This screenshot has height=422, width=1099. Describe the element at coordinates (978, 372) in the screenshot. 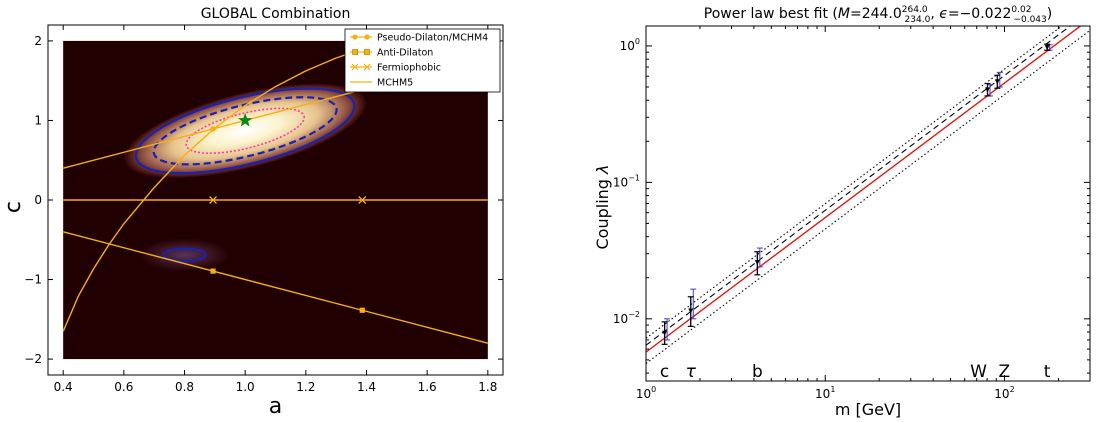

I see `particle-label: W` at that location.